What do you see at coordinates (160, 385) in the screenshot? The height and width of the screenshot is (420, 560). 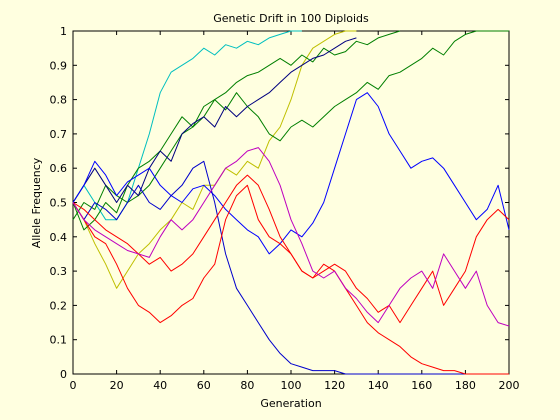 I see `x-tick-label: 40` at bounding box center [160, 385].